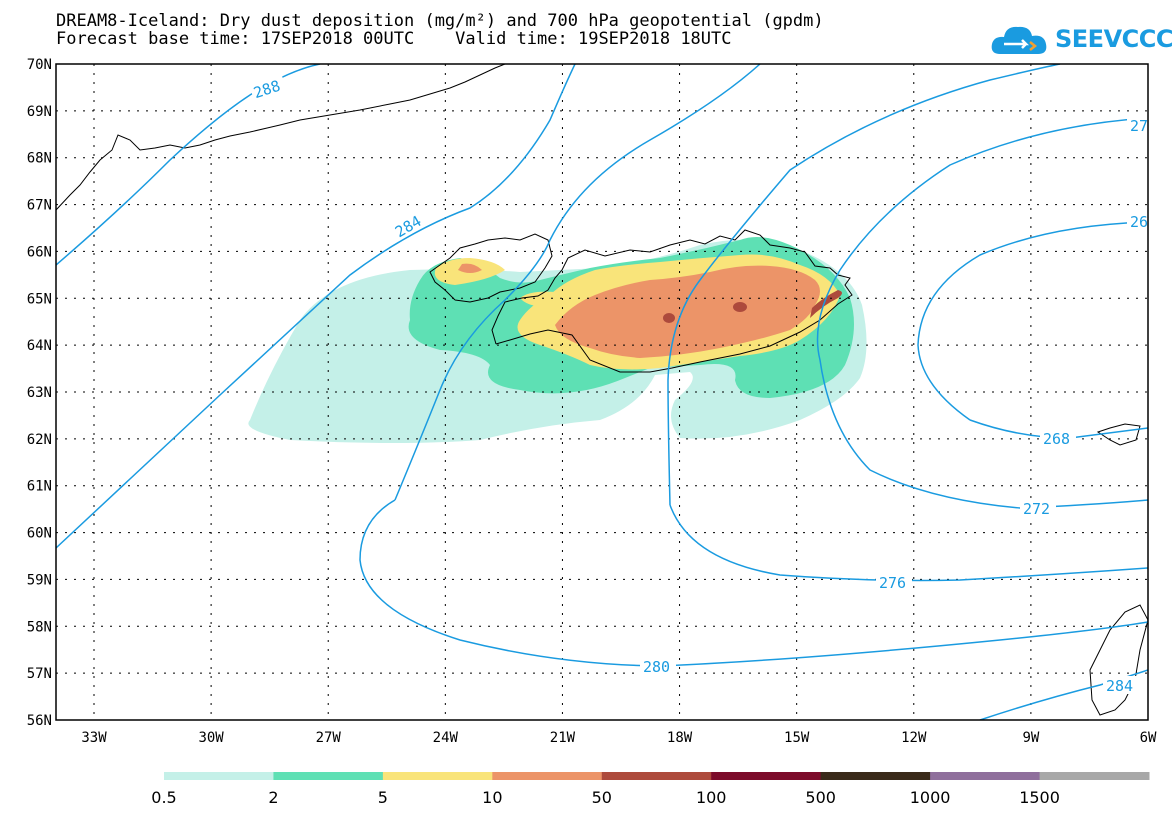  I want to click on colorbar-label: 5, so click(383, 797).